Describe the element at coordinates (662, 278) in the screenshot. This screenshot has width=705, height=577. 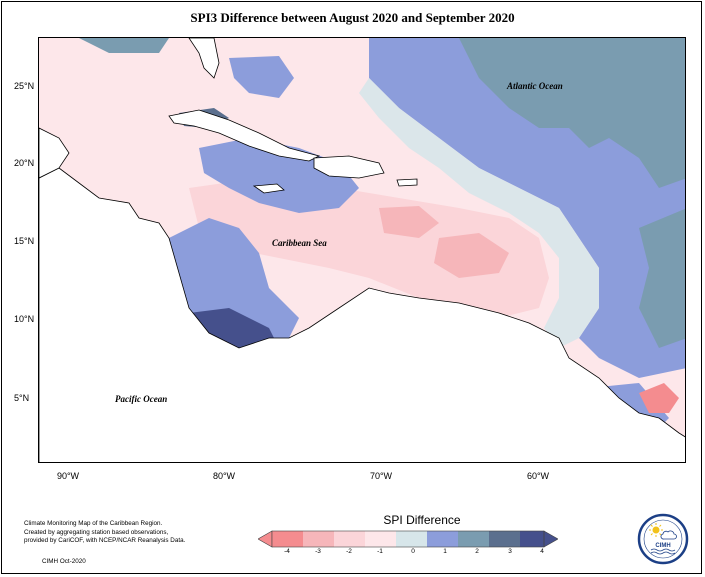
I see `atlantic-steel-south` at that location.